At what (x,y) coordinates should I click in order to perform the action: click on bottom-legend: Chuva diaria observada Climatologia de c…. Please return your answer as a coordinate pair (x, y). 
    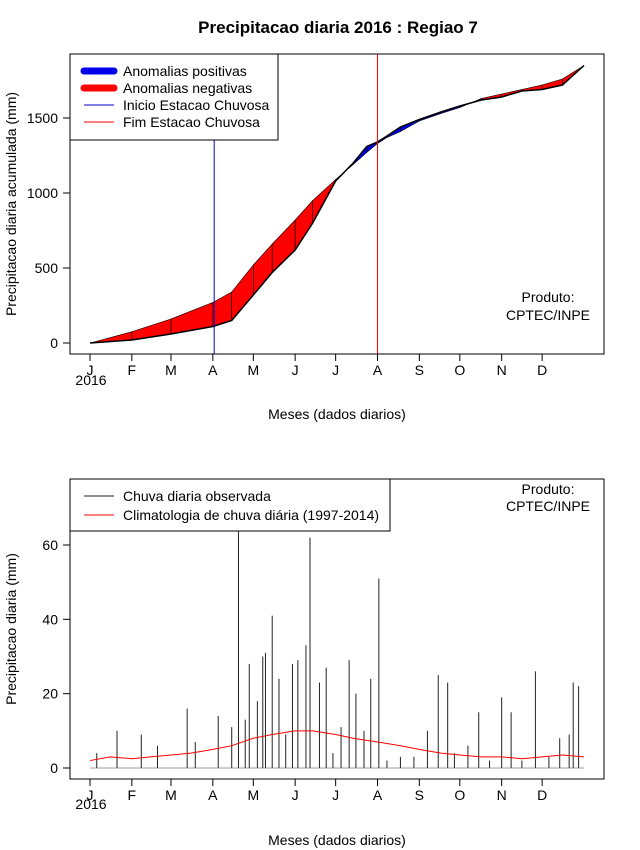
    Looking at the image, I should click on (230, 505).